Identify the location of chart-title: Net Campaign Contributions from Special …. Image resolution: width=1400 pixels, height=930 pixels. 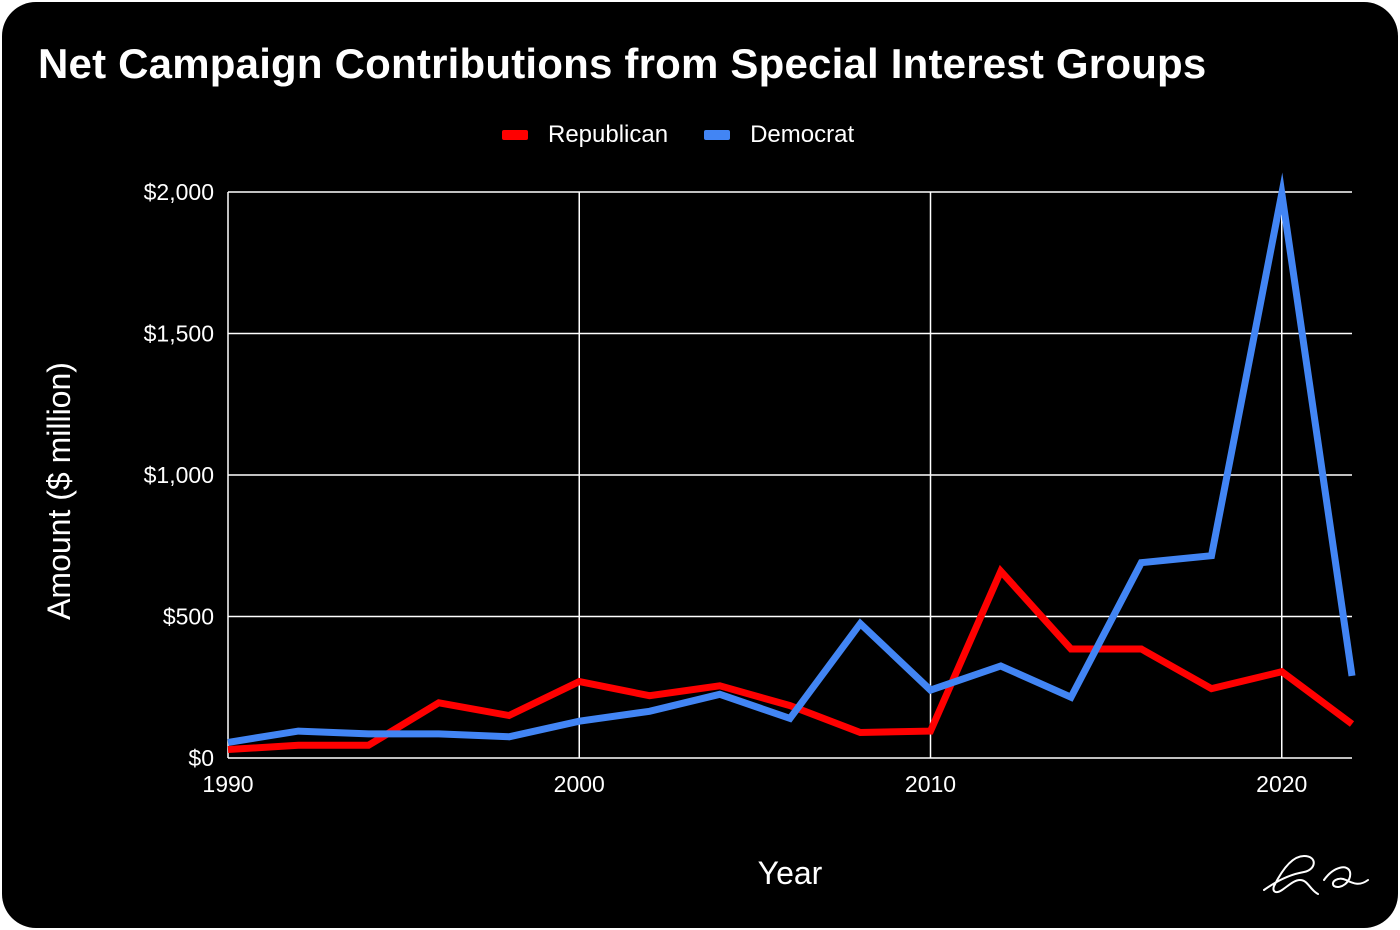
(622, 63).